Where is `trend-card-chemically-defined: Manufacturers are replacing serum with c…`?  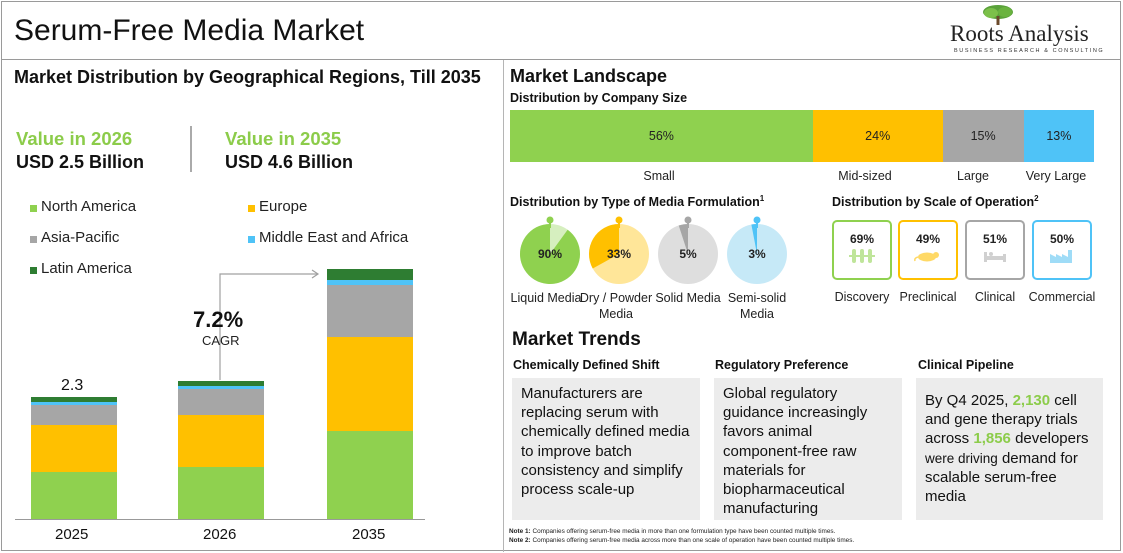
trend-card-chemically-defined: Manufacturers are replacing serum with c… is located at coordinates (606, 449).